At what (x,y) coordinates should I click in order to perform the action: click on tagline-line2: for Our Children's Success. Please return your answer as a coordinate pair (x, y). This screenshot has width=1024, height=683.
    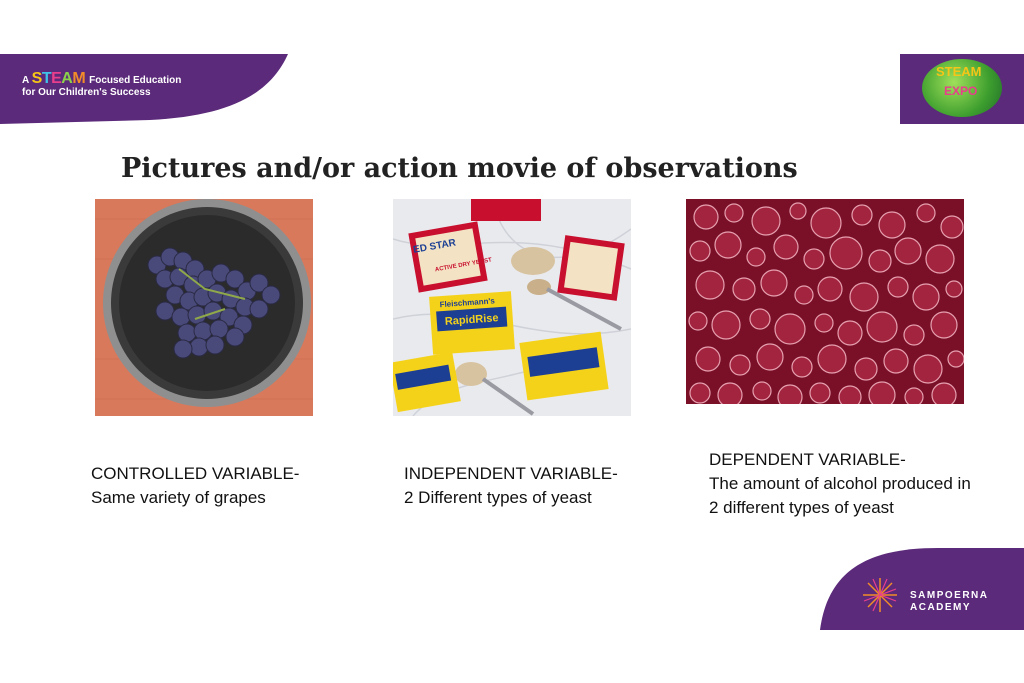
    Looking at the image, I should click on (86, 92).